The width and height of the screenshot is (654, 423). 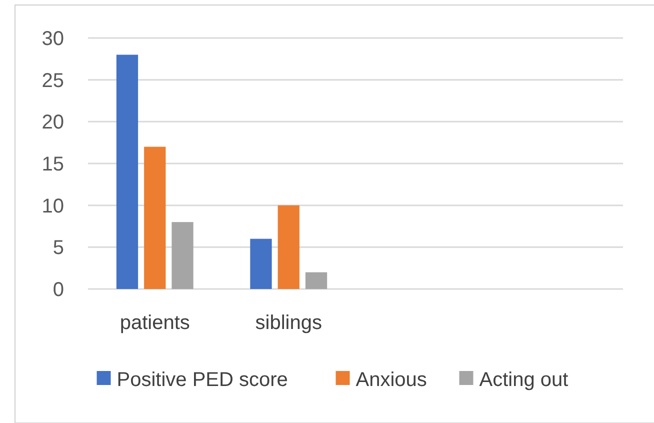 What do you see at coordinates (288, 323) in the screenshot?
I see `x-tick-label: siblings` at bounding box center [288, 323].